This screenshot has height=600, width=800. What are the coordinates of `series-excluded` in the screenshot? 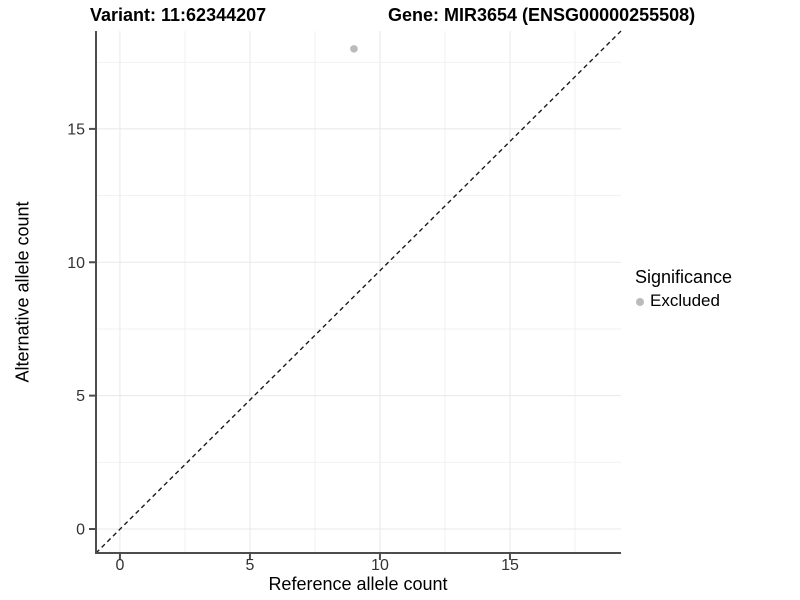 It's located at (354, 49).